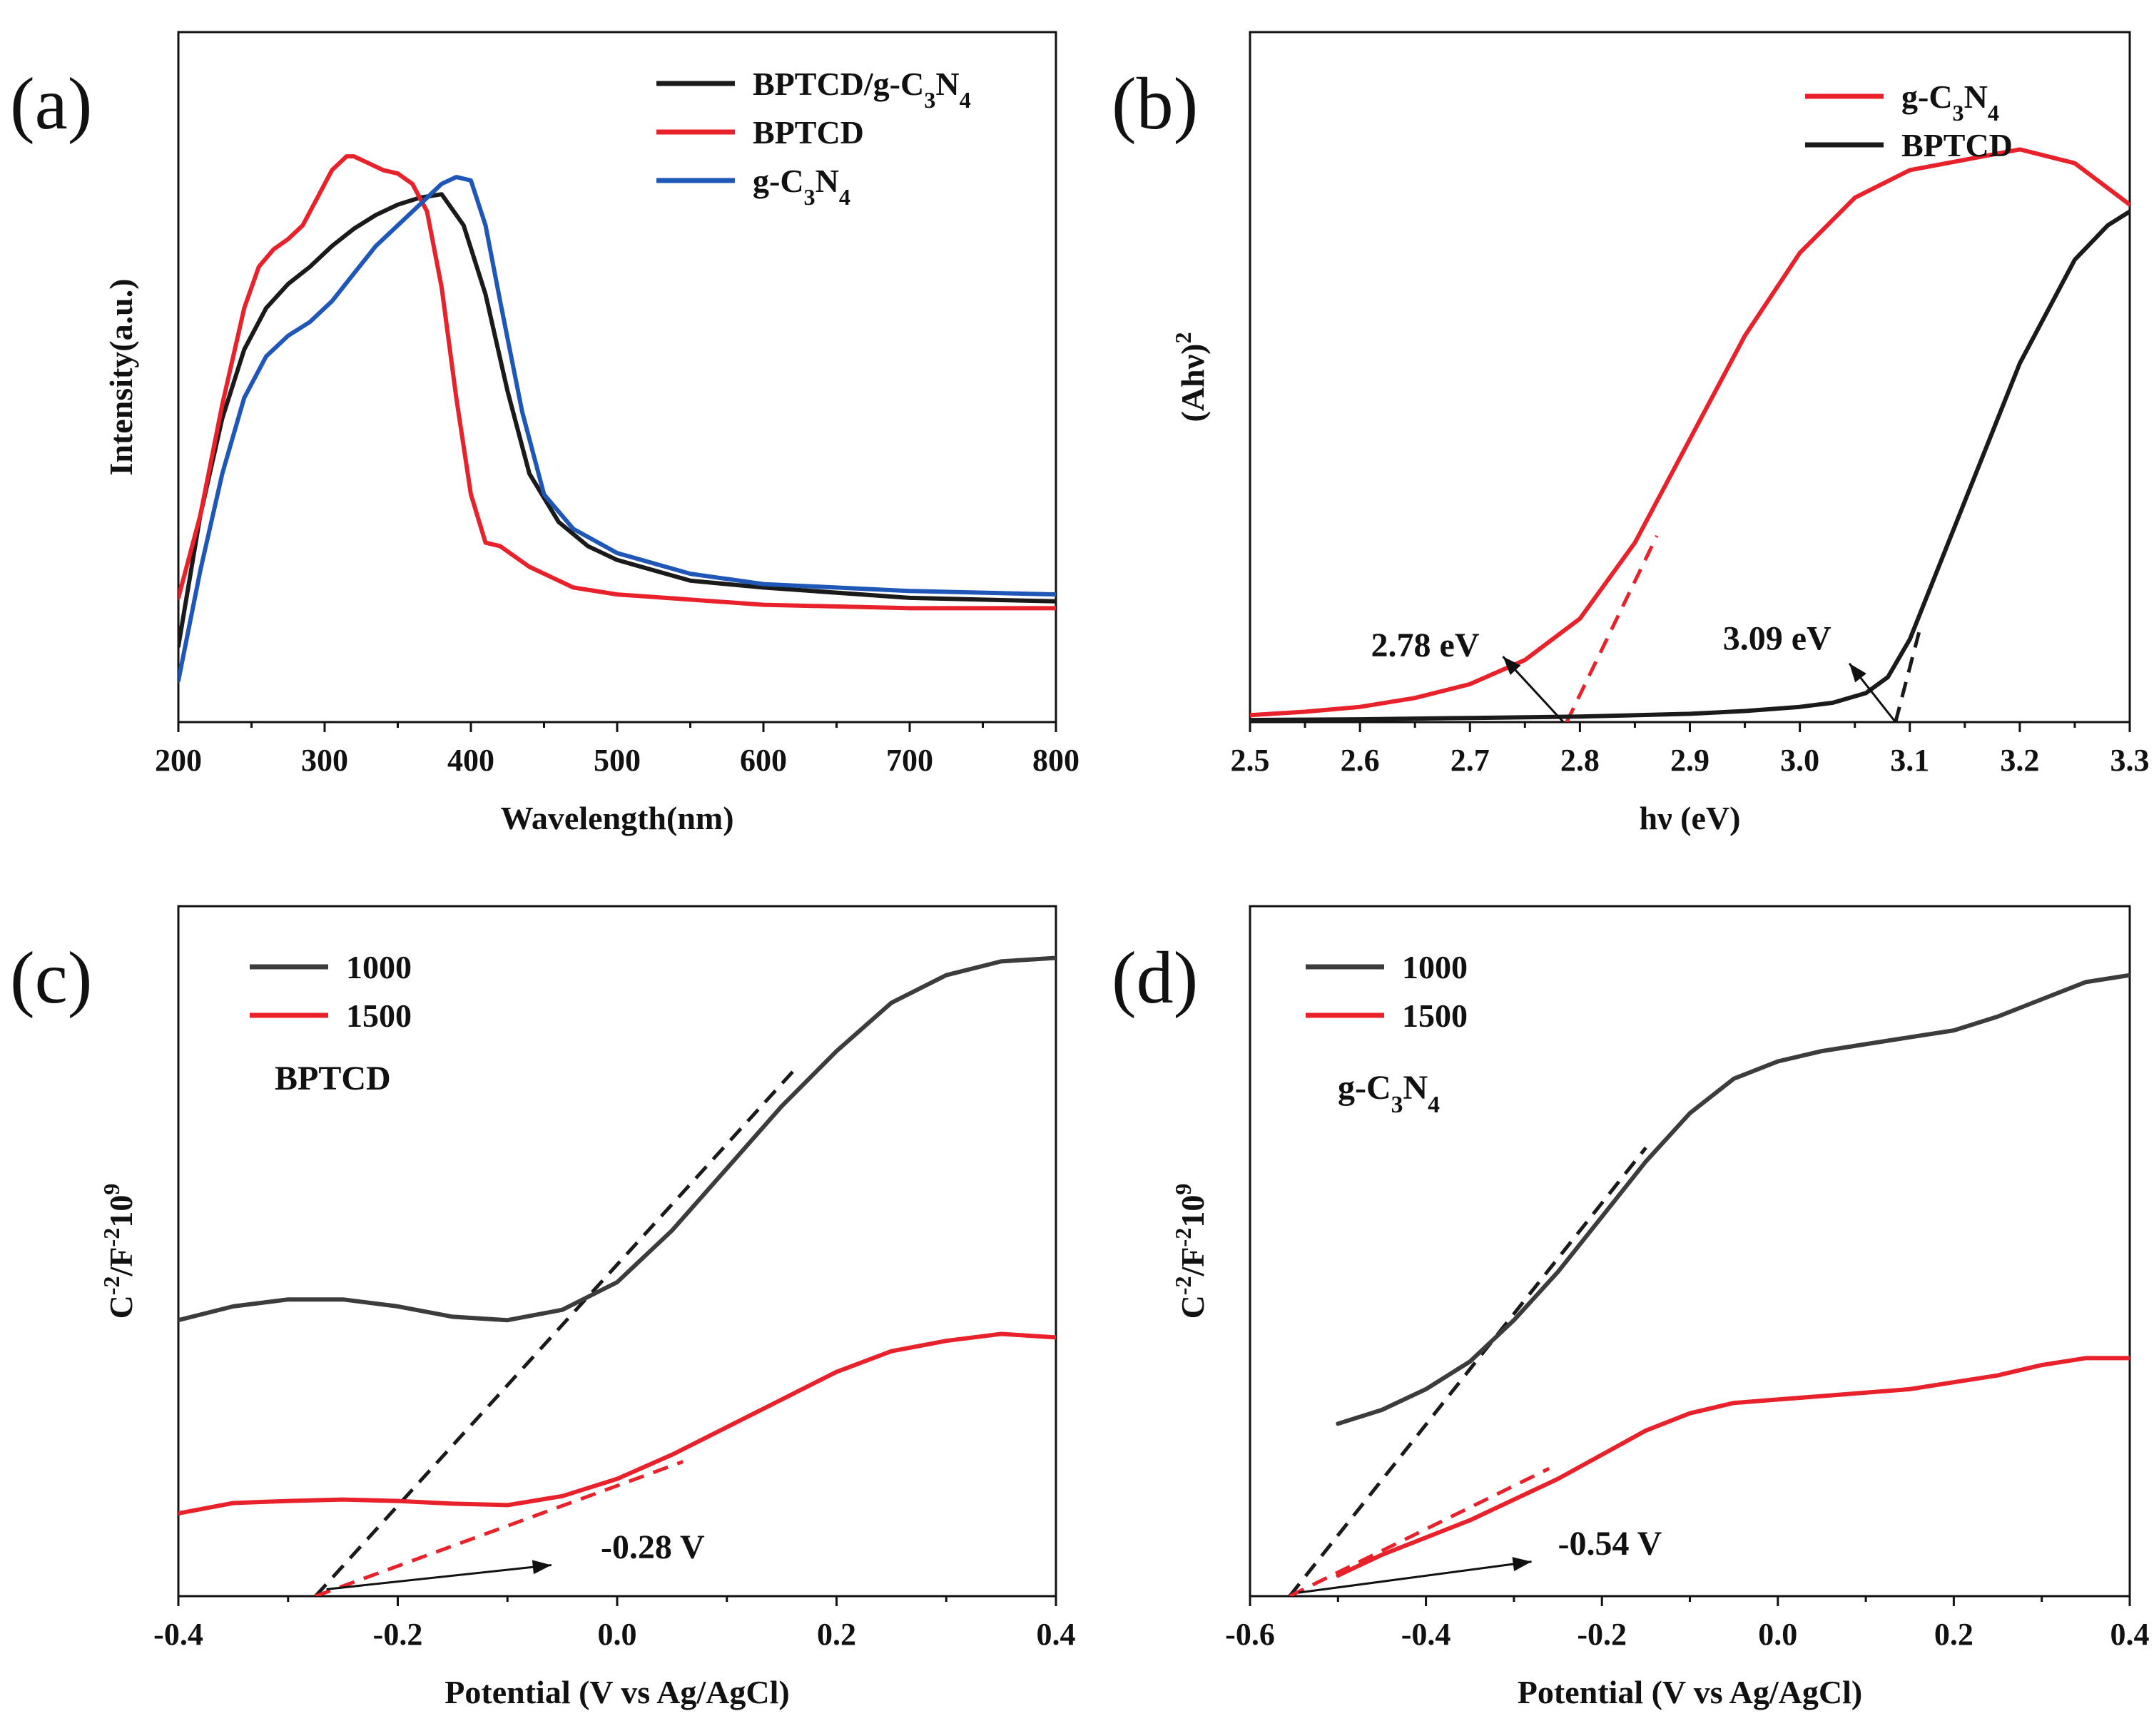  I want to click on panel-label: (c), so click(51, 978).